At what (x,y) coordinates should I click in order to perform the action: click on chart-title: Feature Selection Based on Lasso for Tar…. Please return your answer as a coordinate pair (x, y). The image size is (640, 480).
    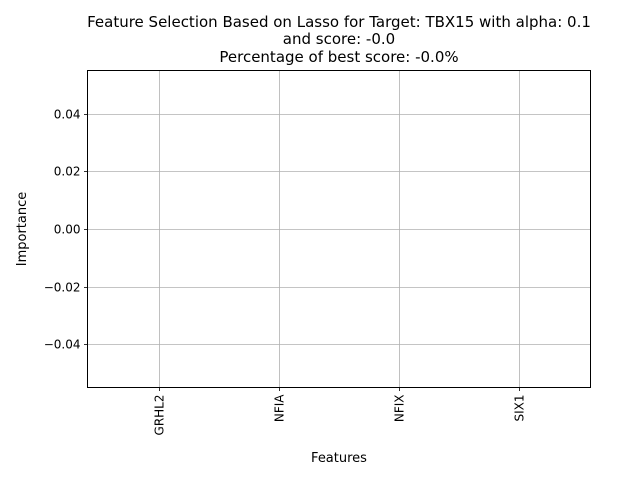
    Looking at the image, I should click on (339, 39).